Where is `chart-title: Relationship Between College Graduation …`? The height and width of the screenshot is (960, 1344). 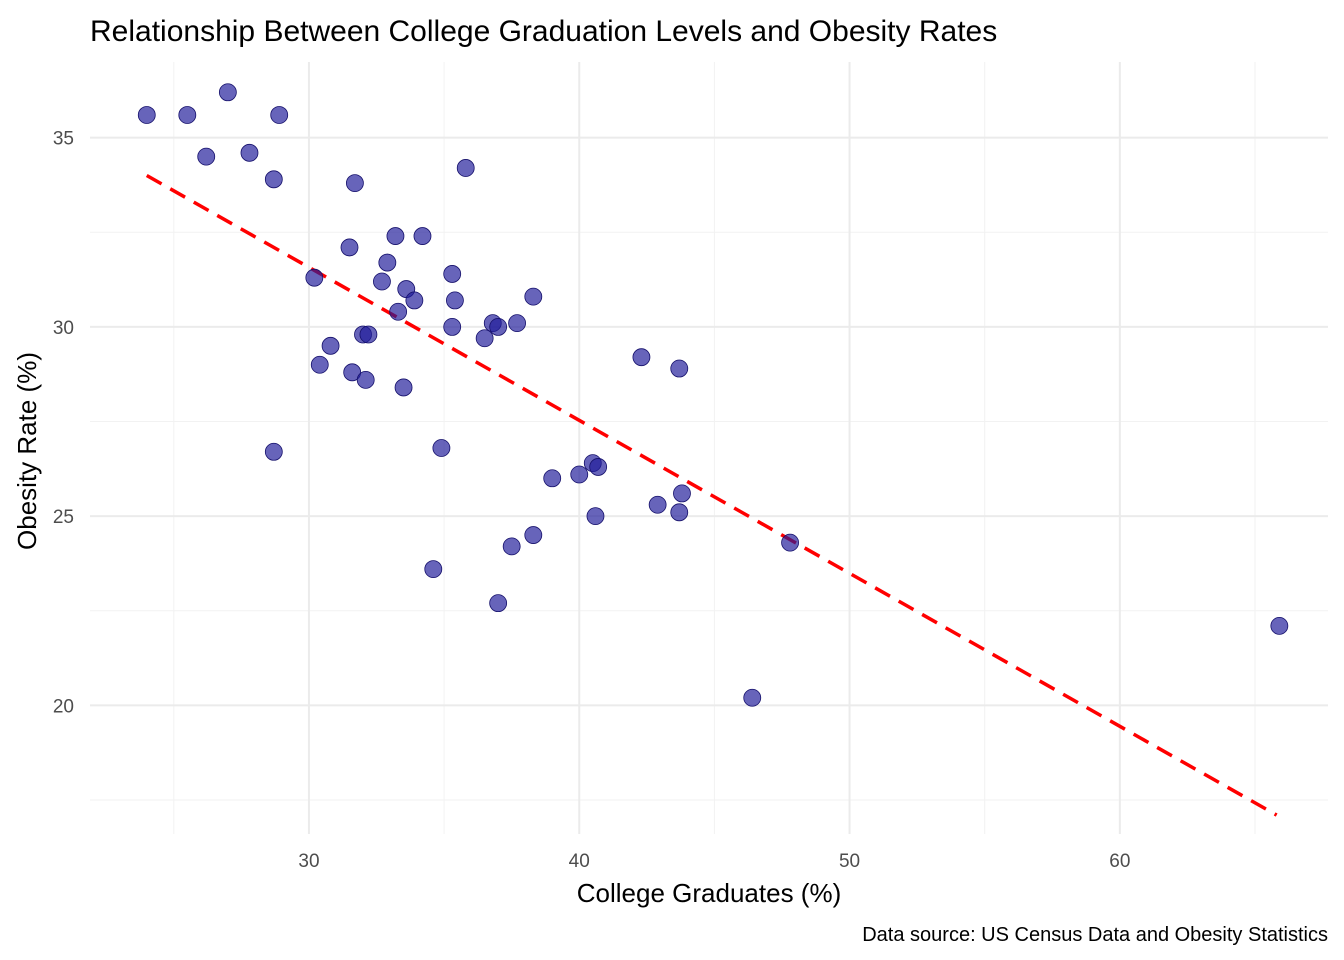
chart-title: Relationship Between College Graduation … is located at coordinates (543, 31).